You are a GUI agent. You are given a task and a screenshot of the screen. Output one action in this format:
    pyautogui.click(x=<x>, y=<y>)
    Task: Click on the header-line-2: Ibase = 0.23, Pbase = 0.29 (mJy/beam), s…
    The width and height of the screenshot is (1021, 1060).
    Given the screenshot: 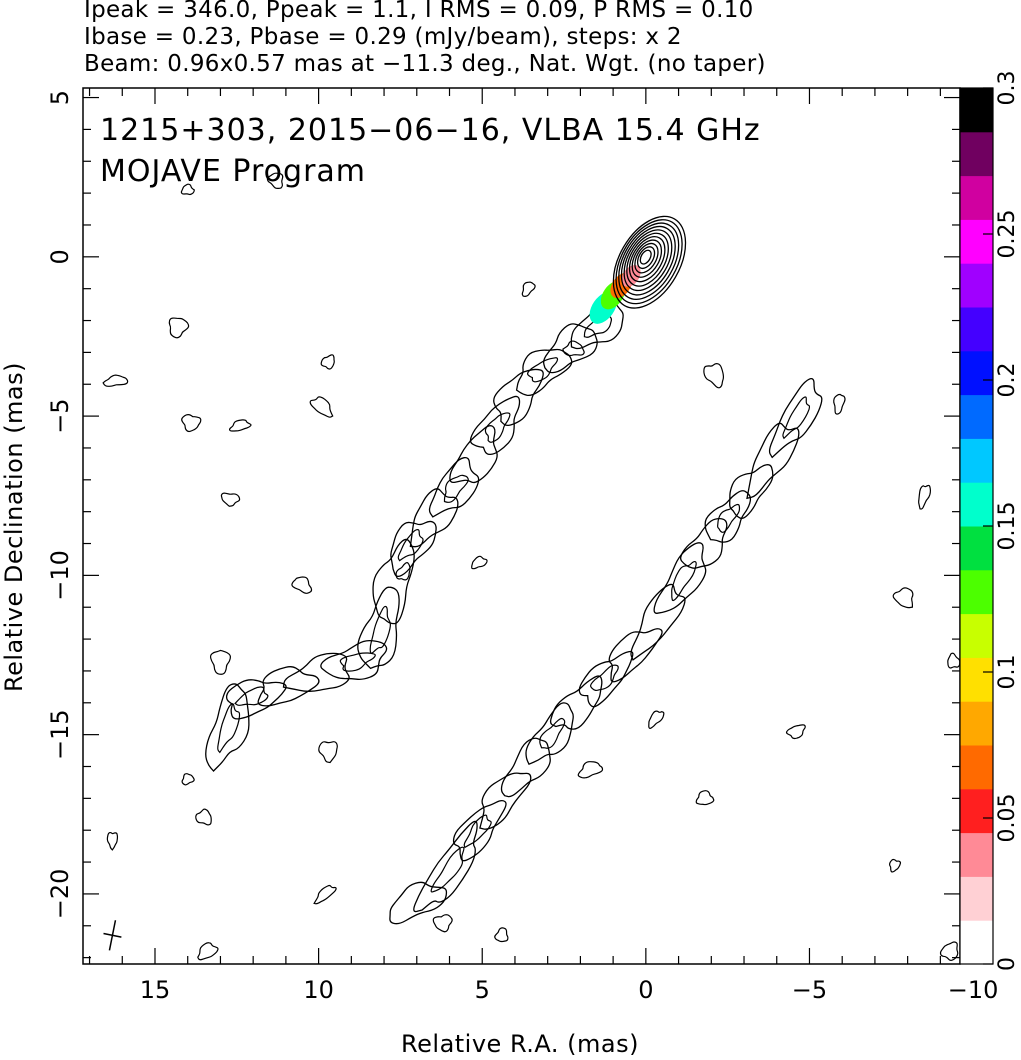 What is the action you would take?
    pyautogui.click(x=383, y=37)
    